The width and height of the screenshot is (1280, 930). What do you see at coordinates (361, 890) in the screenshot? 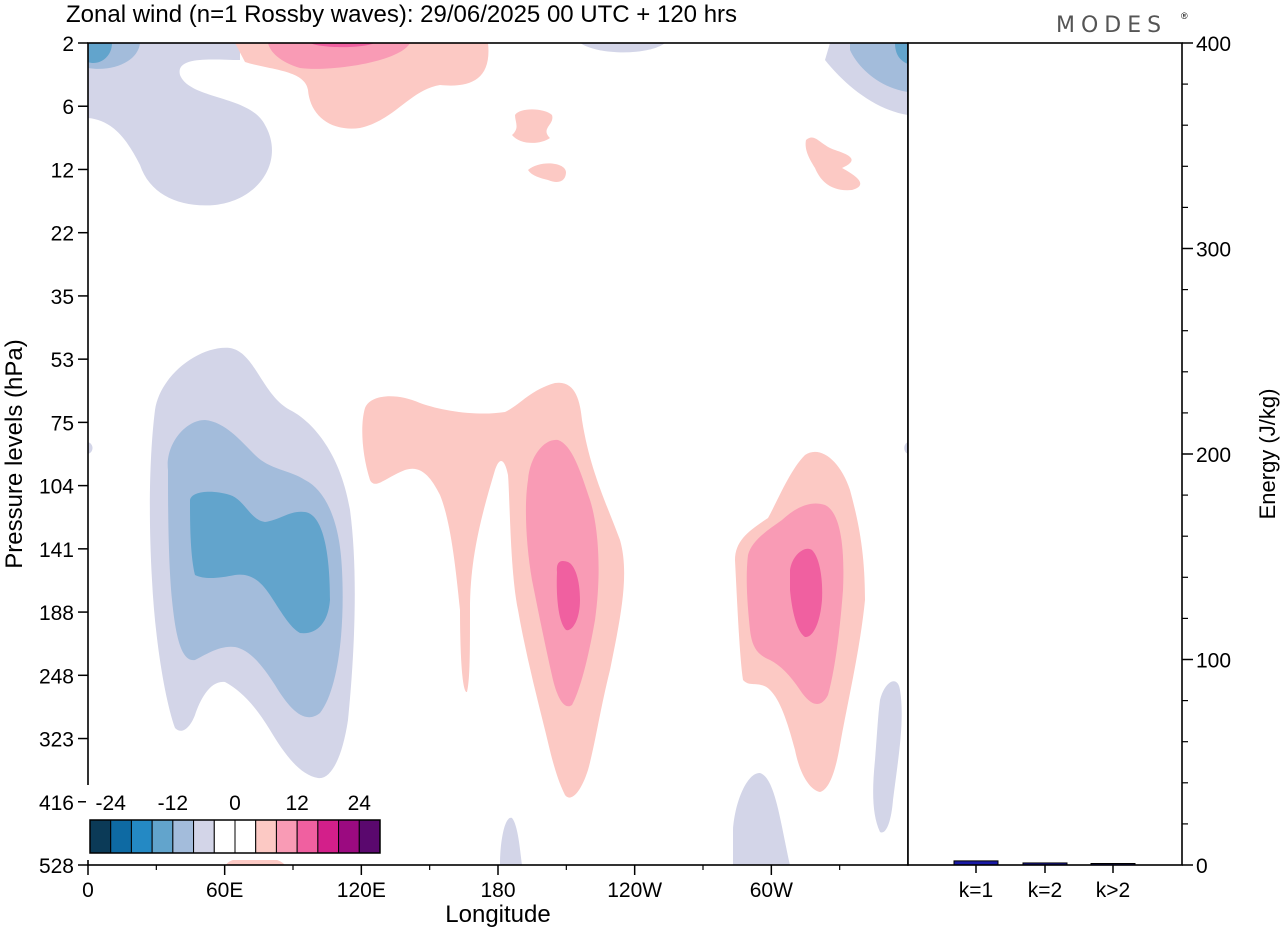
I see `longitude-tick-label: 120E` at bounding box center [361, 890].